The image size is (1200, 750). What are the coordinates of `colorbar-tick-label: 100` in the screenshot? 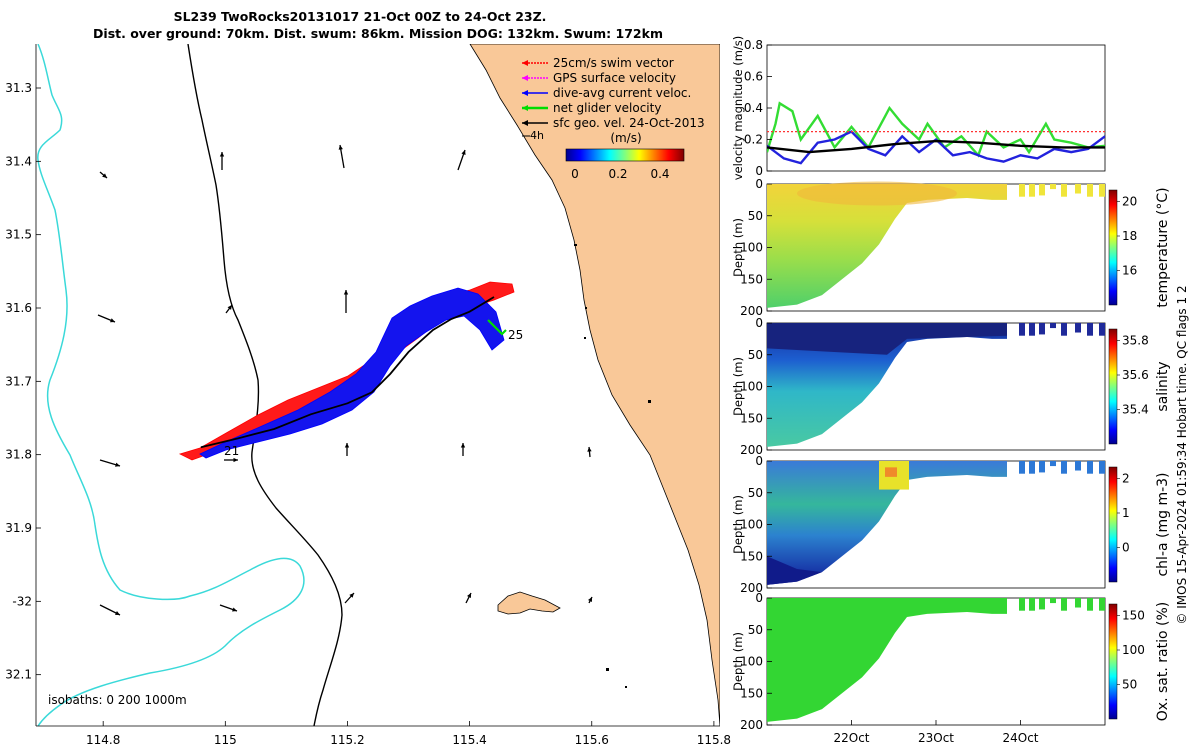 It's located at (1133, 650).